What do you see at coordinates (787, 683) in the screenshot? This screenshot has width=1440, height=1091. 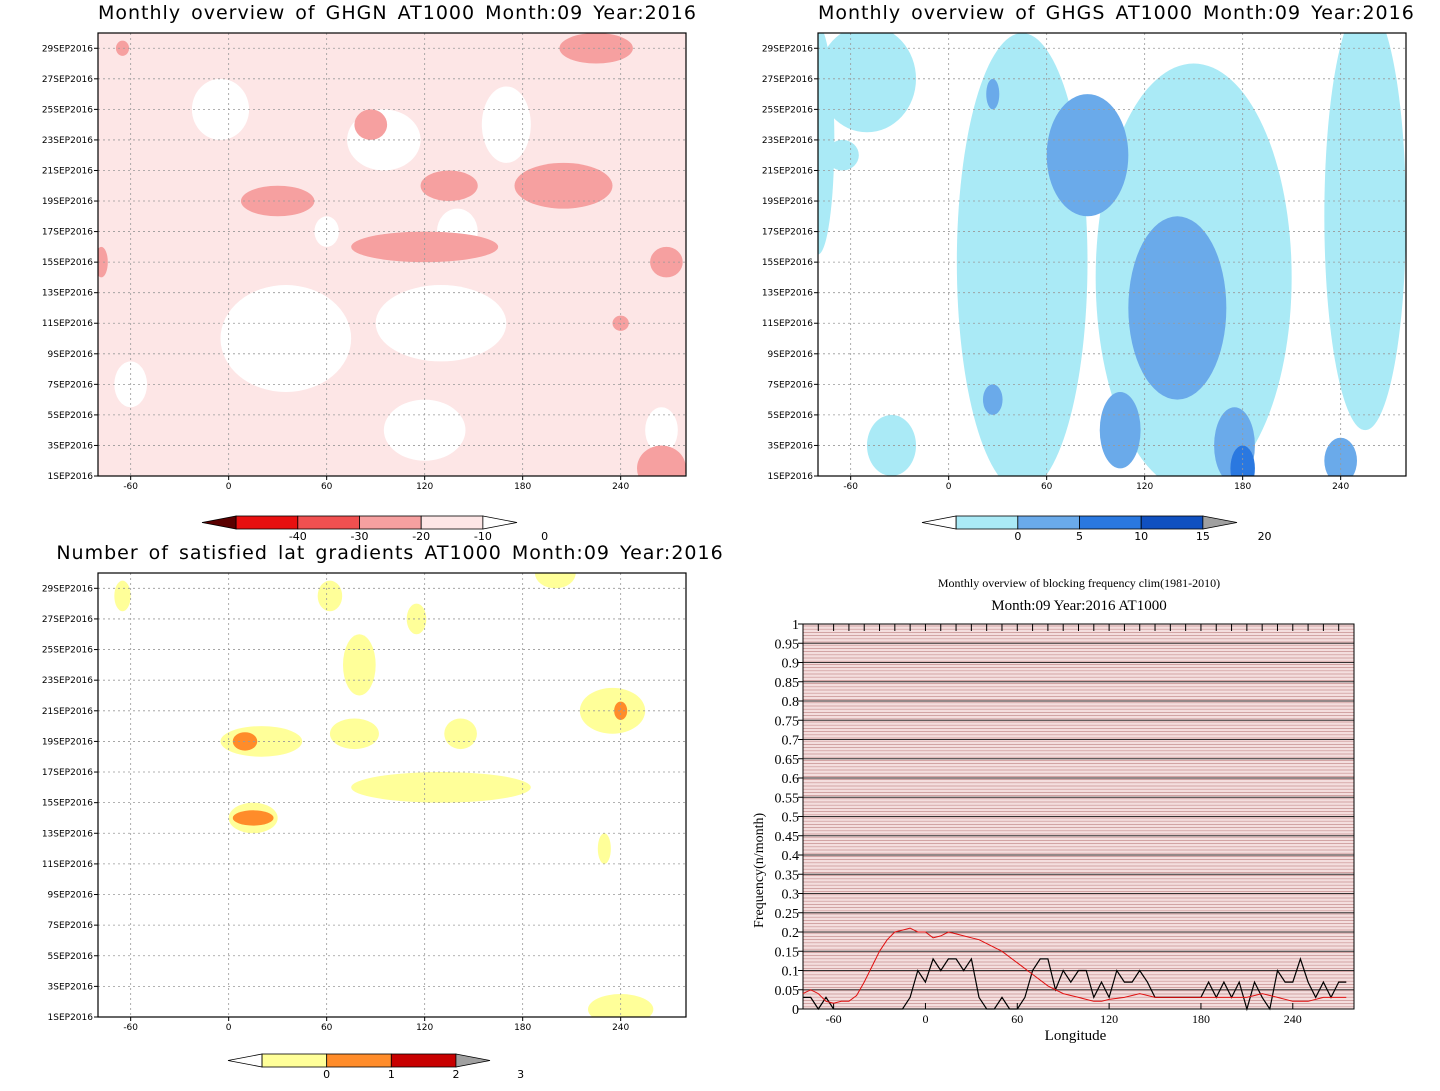 I see `y-tick-label: 0.85` at bounding box center [787, 683].